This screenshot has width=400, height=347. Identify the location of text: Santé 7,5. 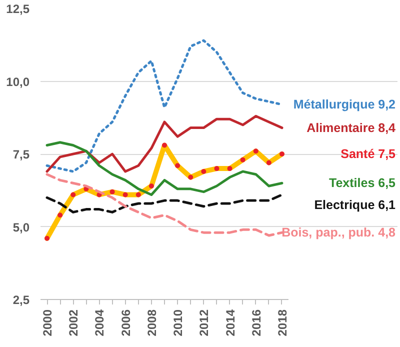
(368, 154).